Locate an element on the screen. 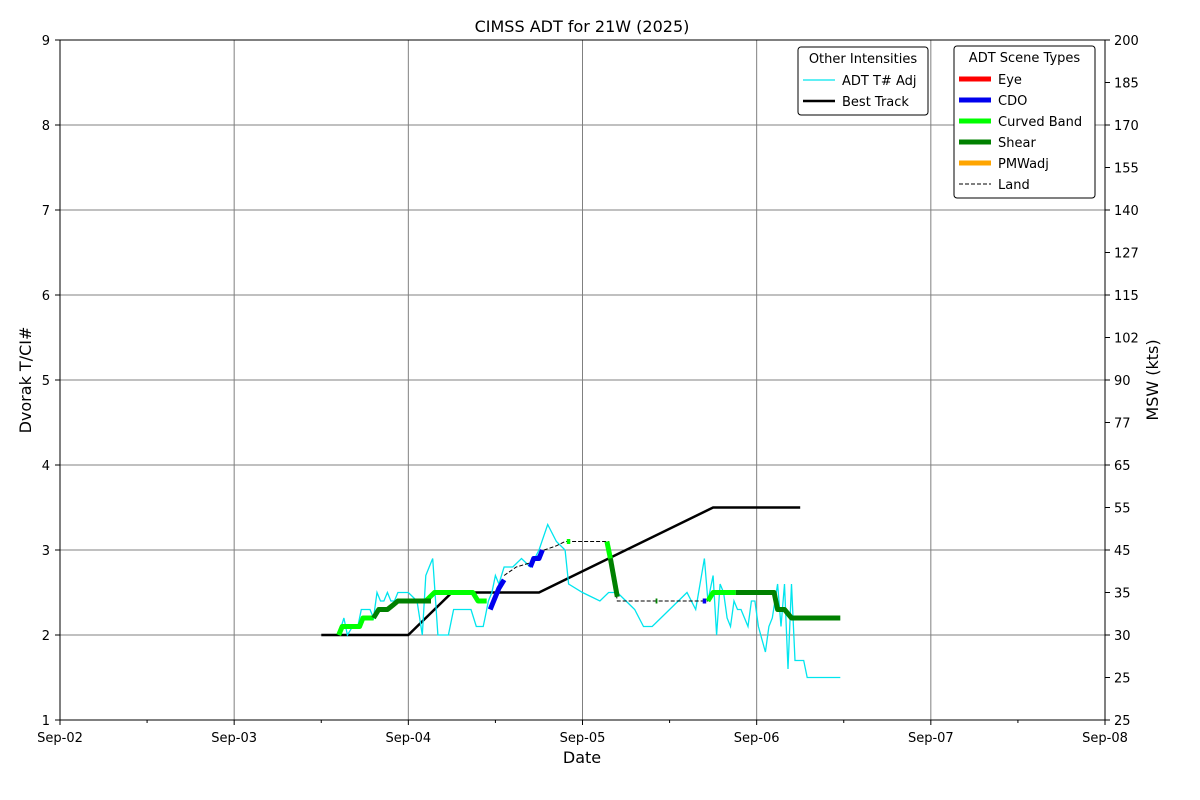  y2-tick-label: 77 is located at coordinates (1122, 424).